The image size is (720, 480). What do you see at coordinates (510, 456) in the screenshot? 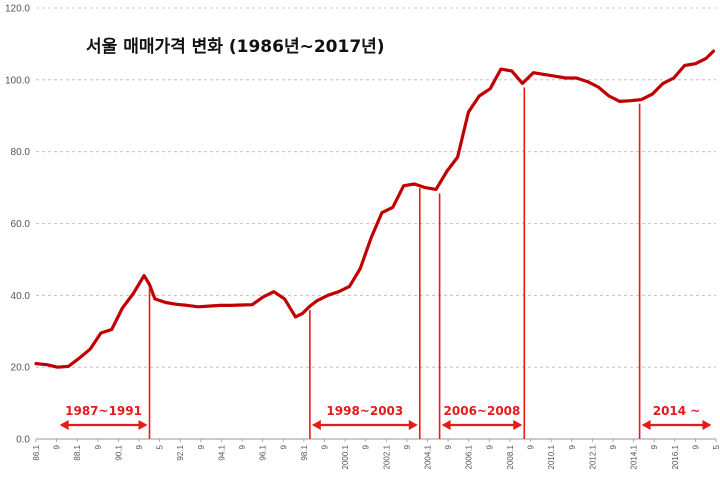
I see `x-tick-label: 2008.1` at bounding box center [510, 456].